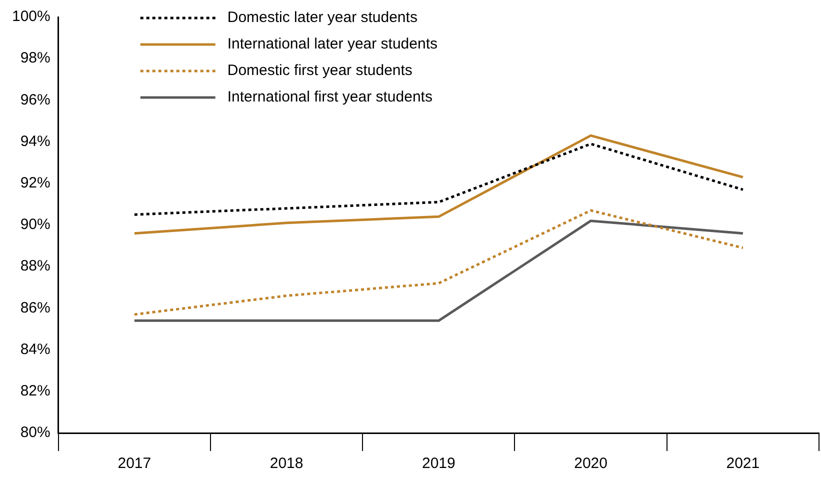 Image resolution: width=821 pixels, height=487 pixels. I want to click on y-tick-label: 90%, so click(35, 225).